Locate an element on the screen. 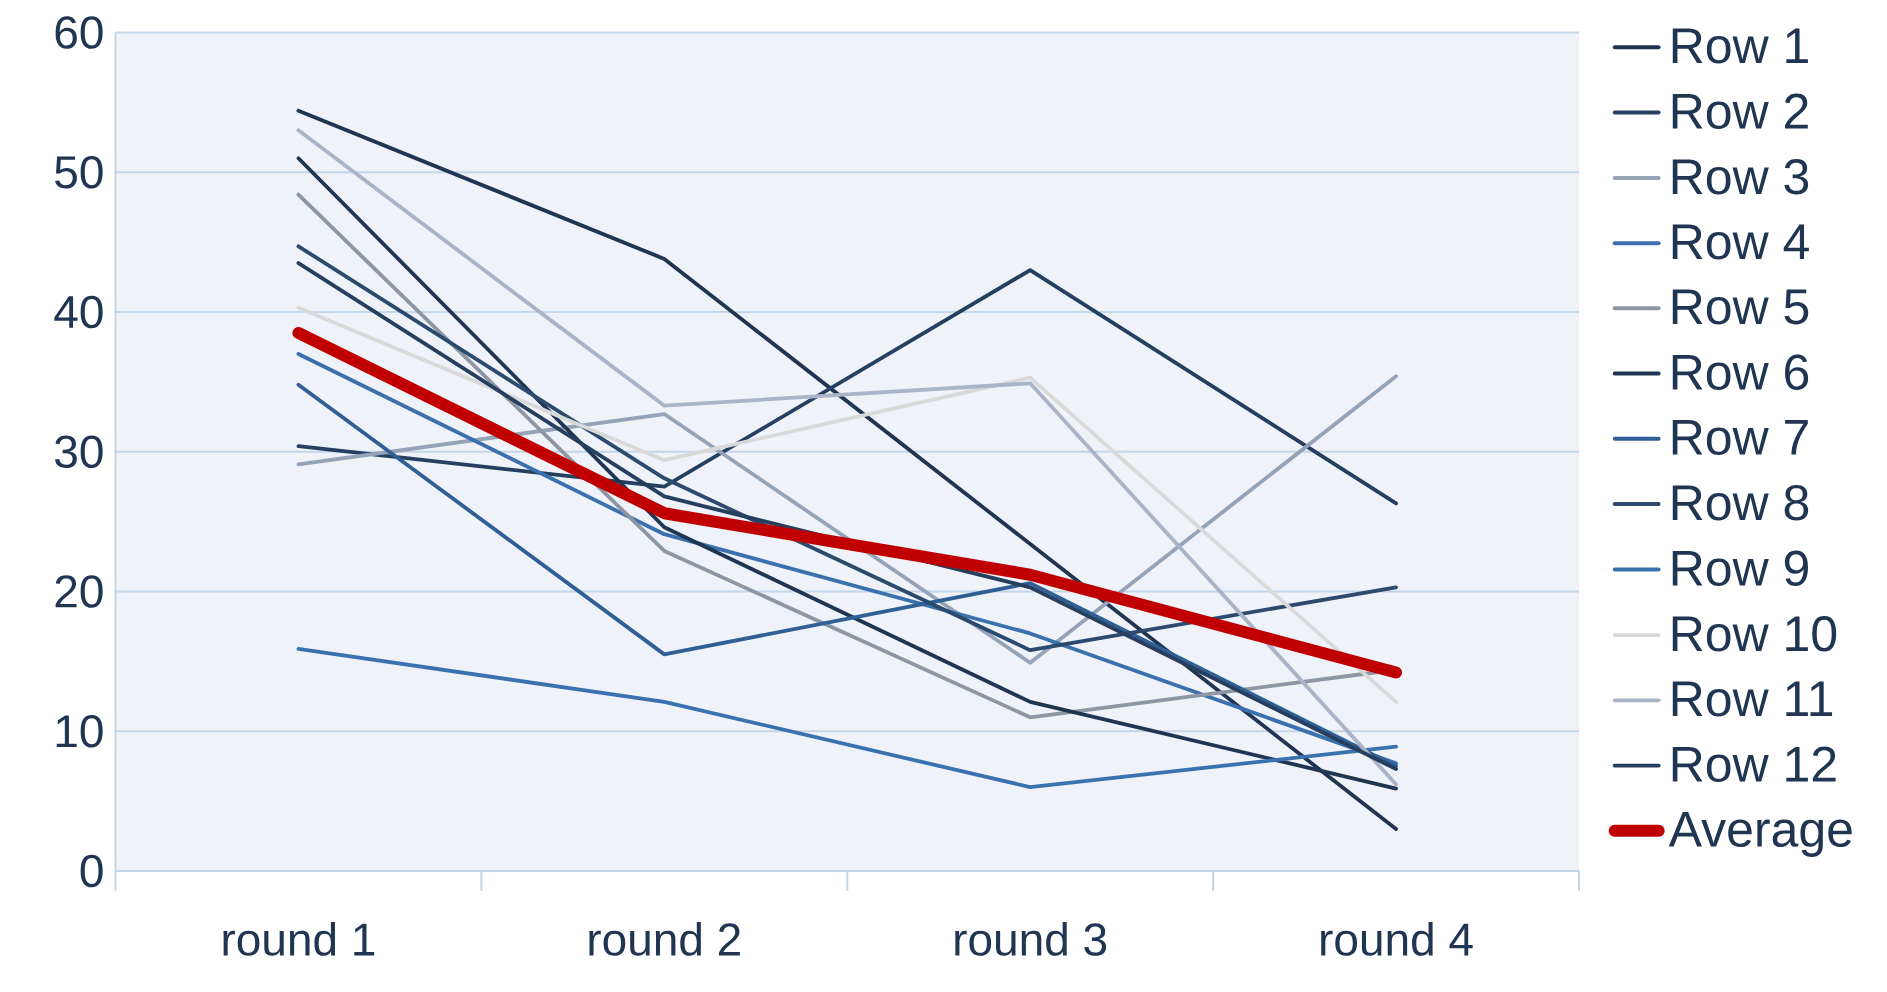 This screenshot has width=1887, height=992. legend-label: Row 7 is located at coordinates (1740, 437).